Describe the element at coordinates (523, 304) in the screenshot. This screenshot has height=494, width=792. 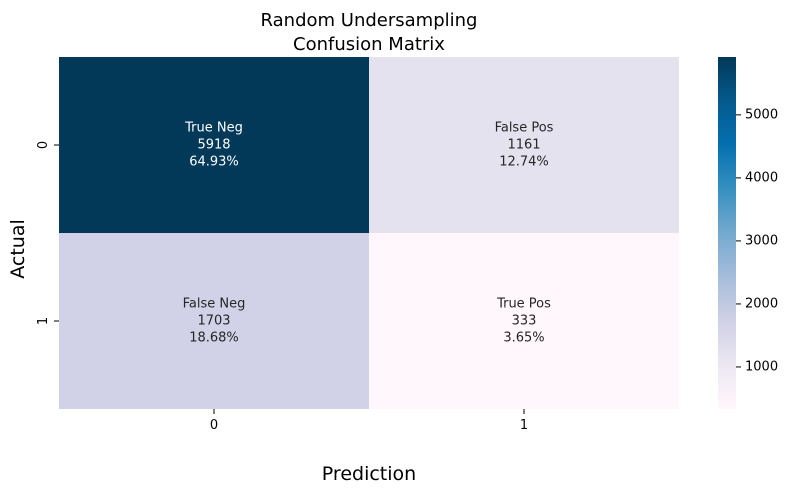
I see `cell-label-1-1: True Pos` at that location.